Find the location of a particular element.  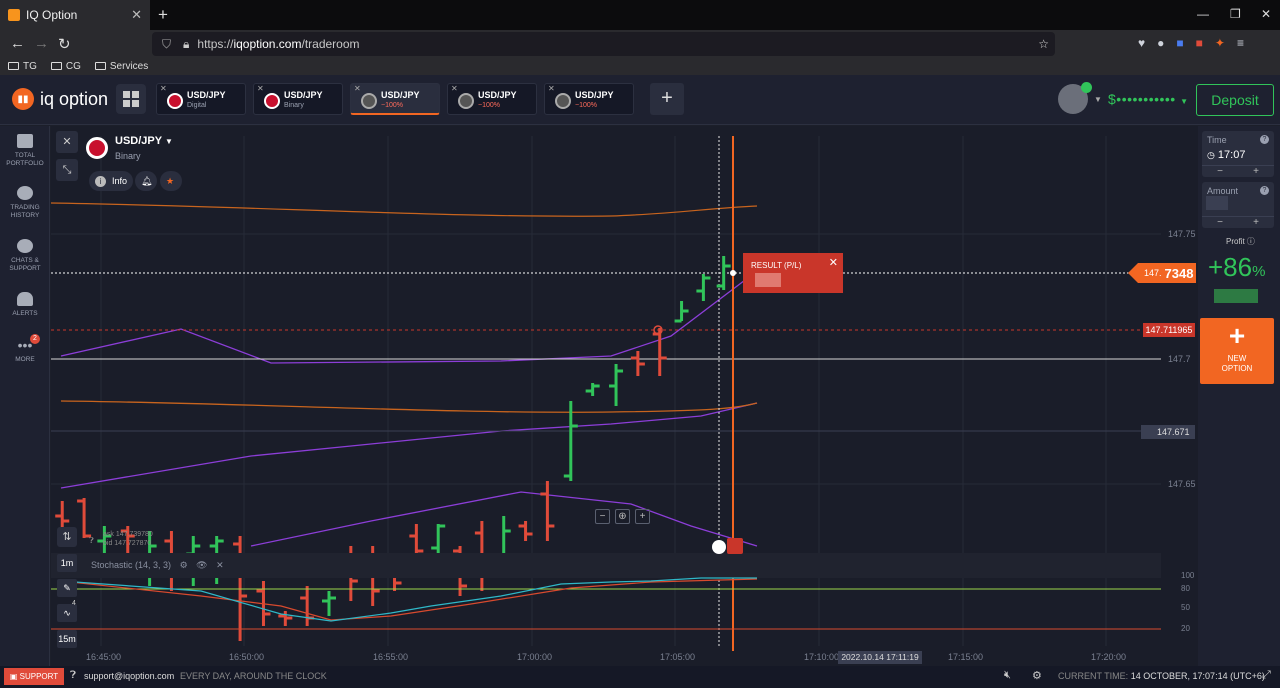

time-increase-button: + is located at coordinates (1256, 171).